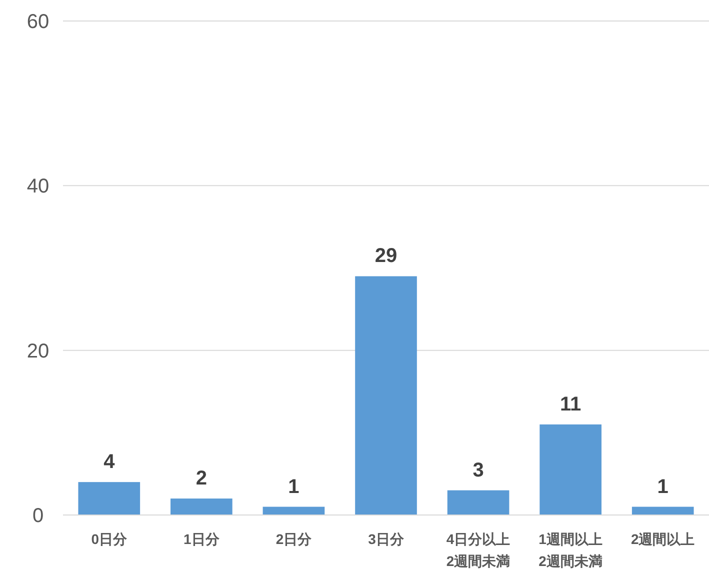 The height and width of the screenshot is (572, 709). What do you see at coordinates (570, 550) in the screenshot?
I see `x-tick-label: 1週間以上 2週間未満` at bounding box center [570, 550].